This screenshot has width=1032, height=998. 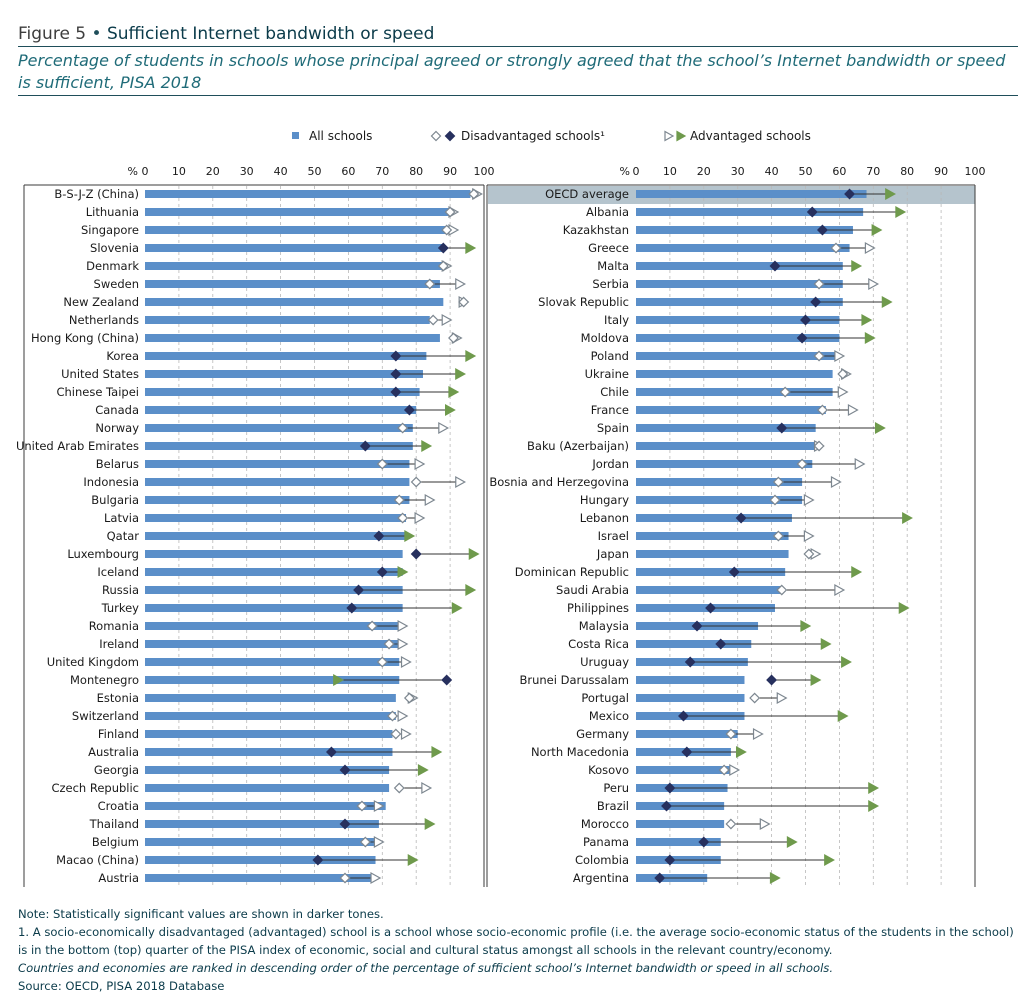 I want to click on subtitle-rule, so click(x=518, y=95).